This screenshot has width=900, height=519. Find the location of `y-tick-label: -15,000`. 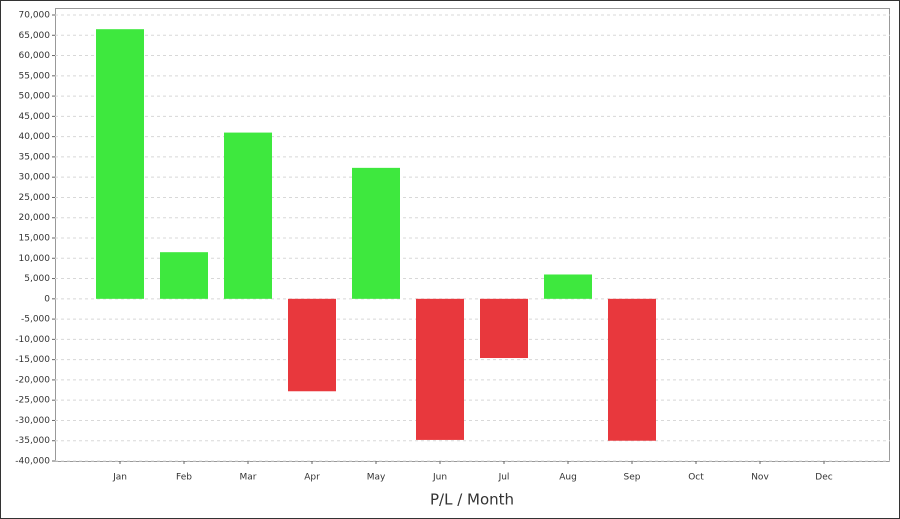

y-tick-label: -15,000 is located at coordinates (32, 360).